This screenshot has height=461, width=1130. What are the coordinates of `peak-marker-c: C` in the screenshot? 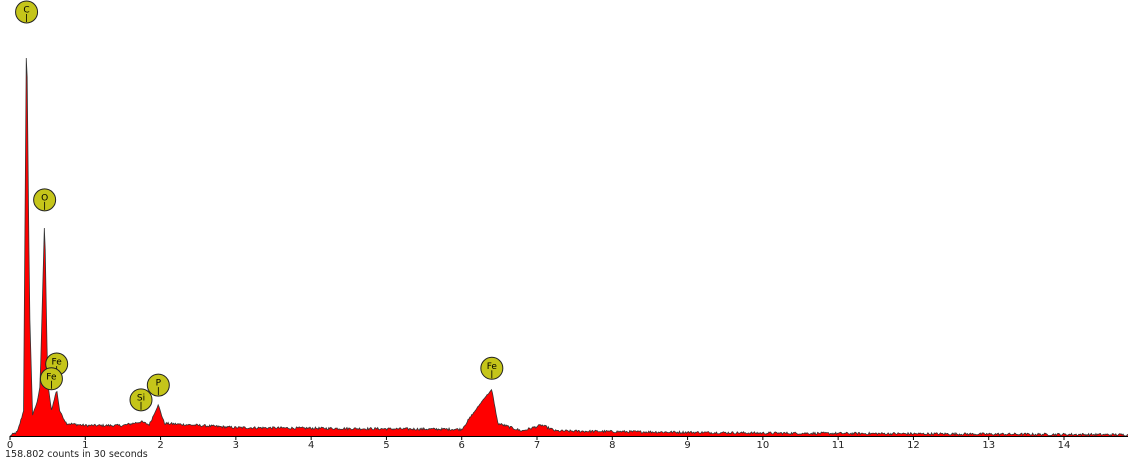 It's located at (27, 12).